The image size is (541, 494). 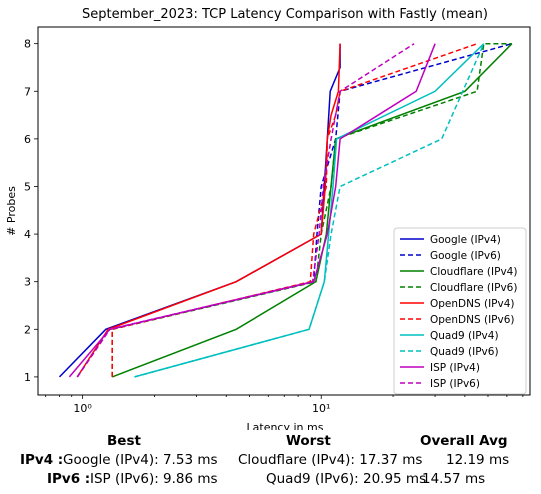 I want to click on summary-row-label: IPv4 :, so click(x=42, y=460).